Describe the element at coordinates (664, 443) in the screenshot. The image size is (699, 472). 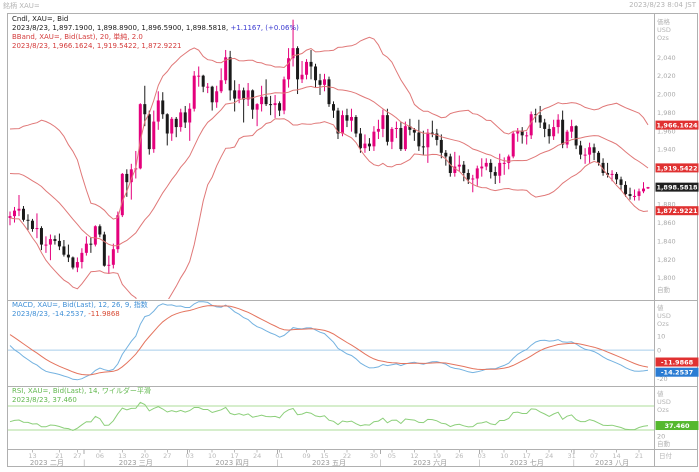
I see `axis-auto-label: 自動` at that location.